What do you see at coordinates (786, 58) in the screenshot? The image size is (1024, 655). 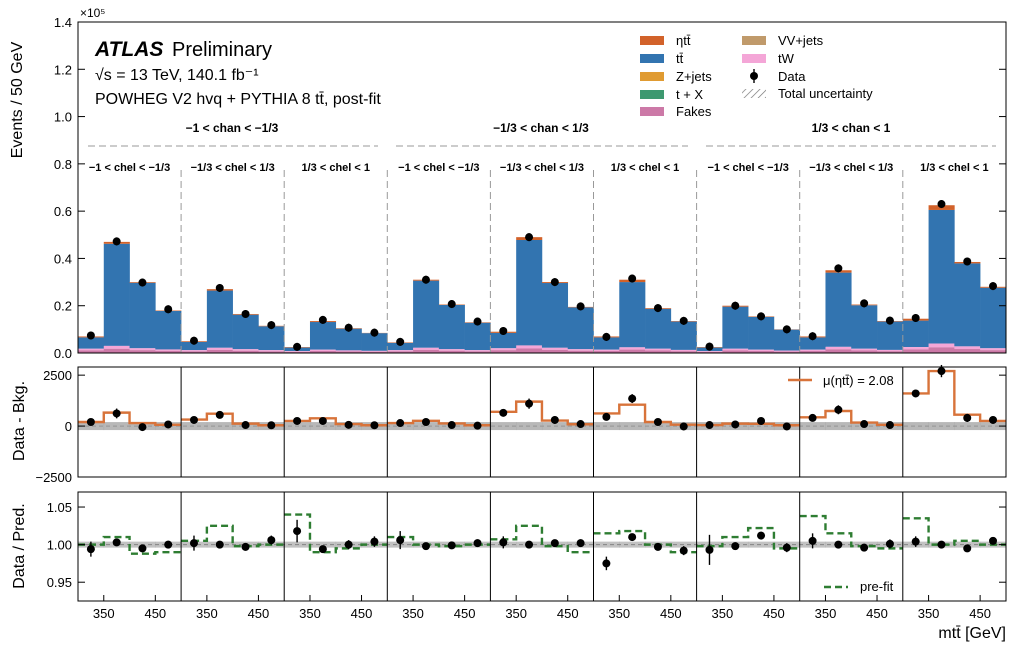 I see `legend-label-tw: tW` at bounding box center [786, 58].